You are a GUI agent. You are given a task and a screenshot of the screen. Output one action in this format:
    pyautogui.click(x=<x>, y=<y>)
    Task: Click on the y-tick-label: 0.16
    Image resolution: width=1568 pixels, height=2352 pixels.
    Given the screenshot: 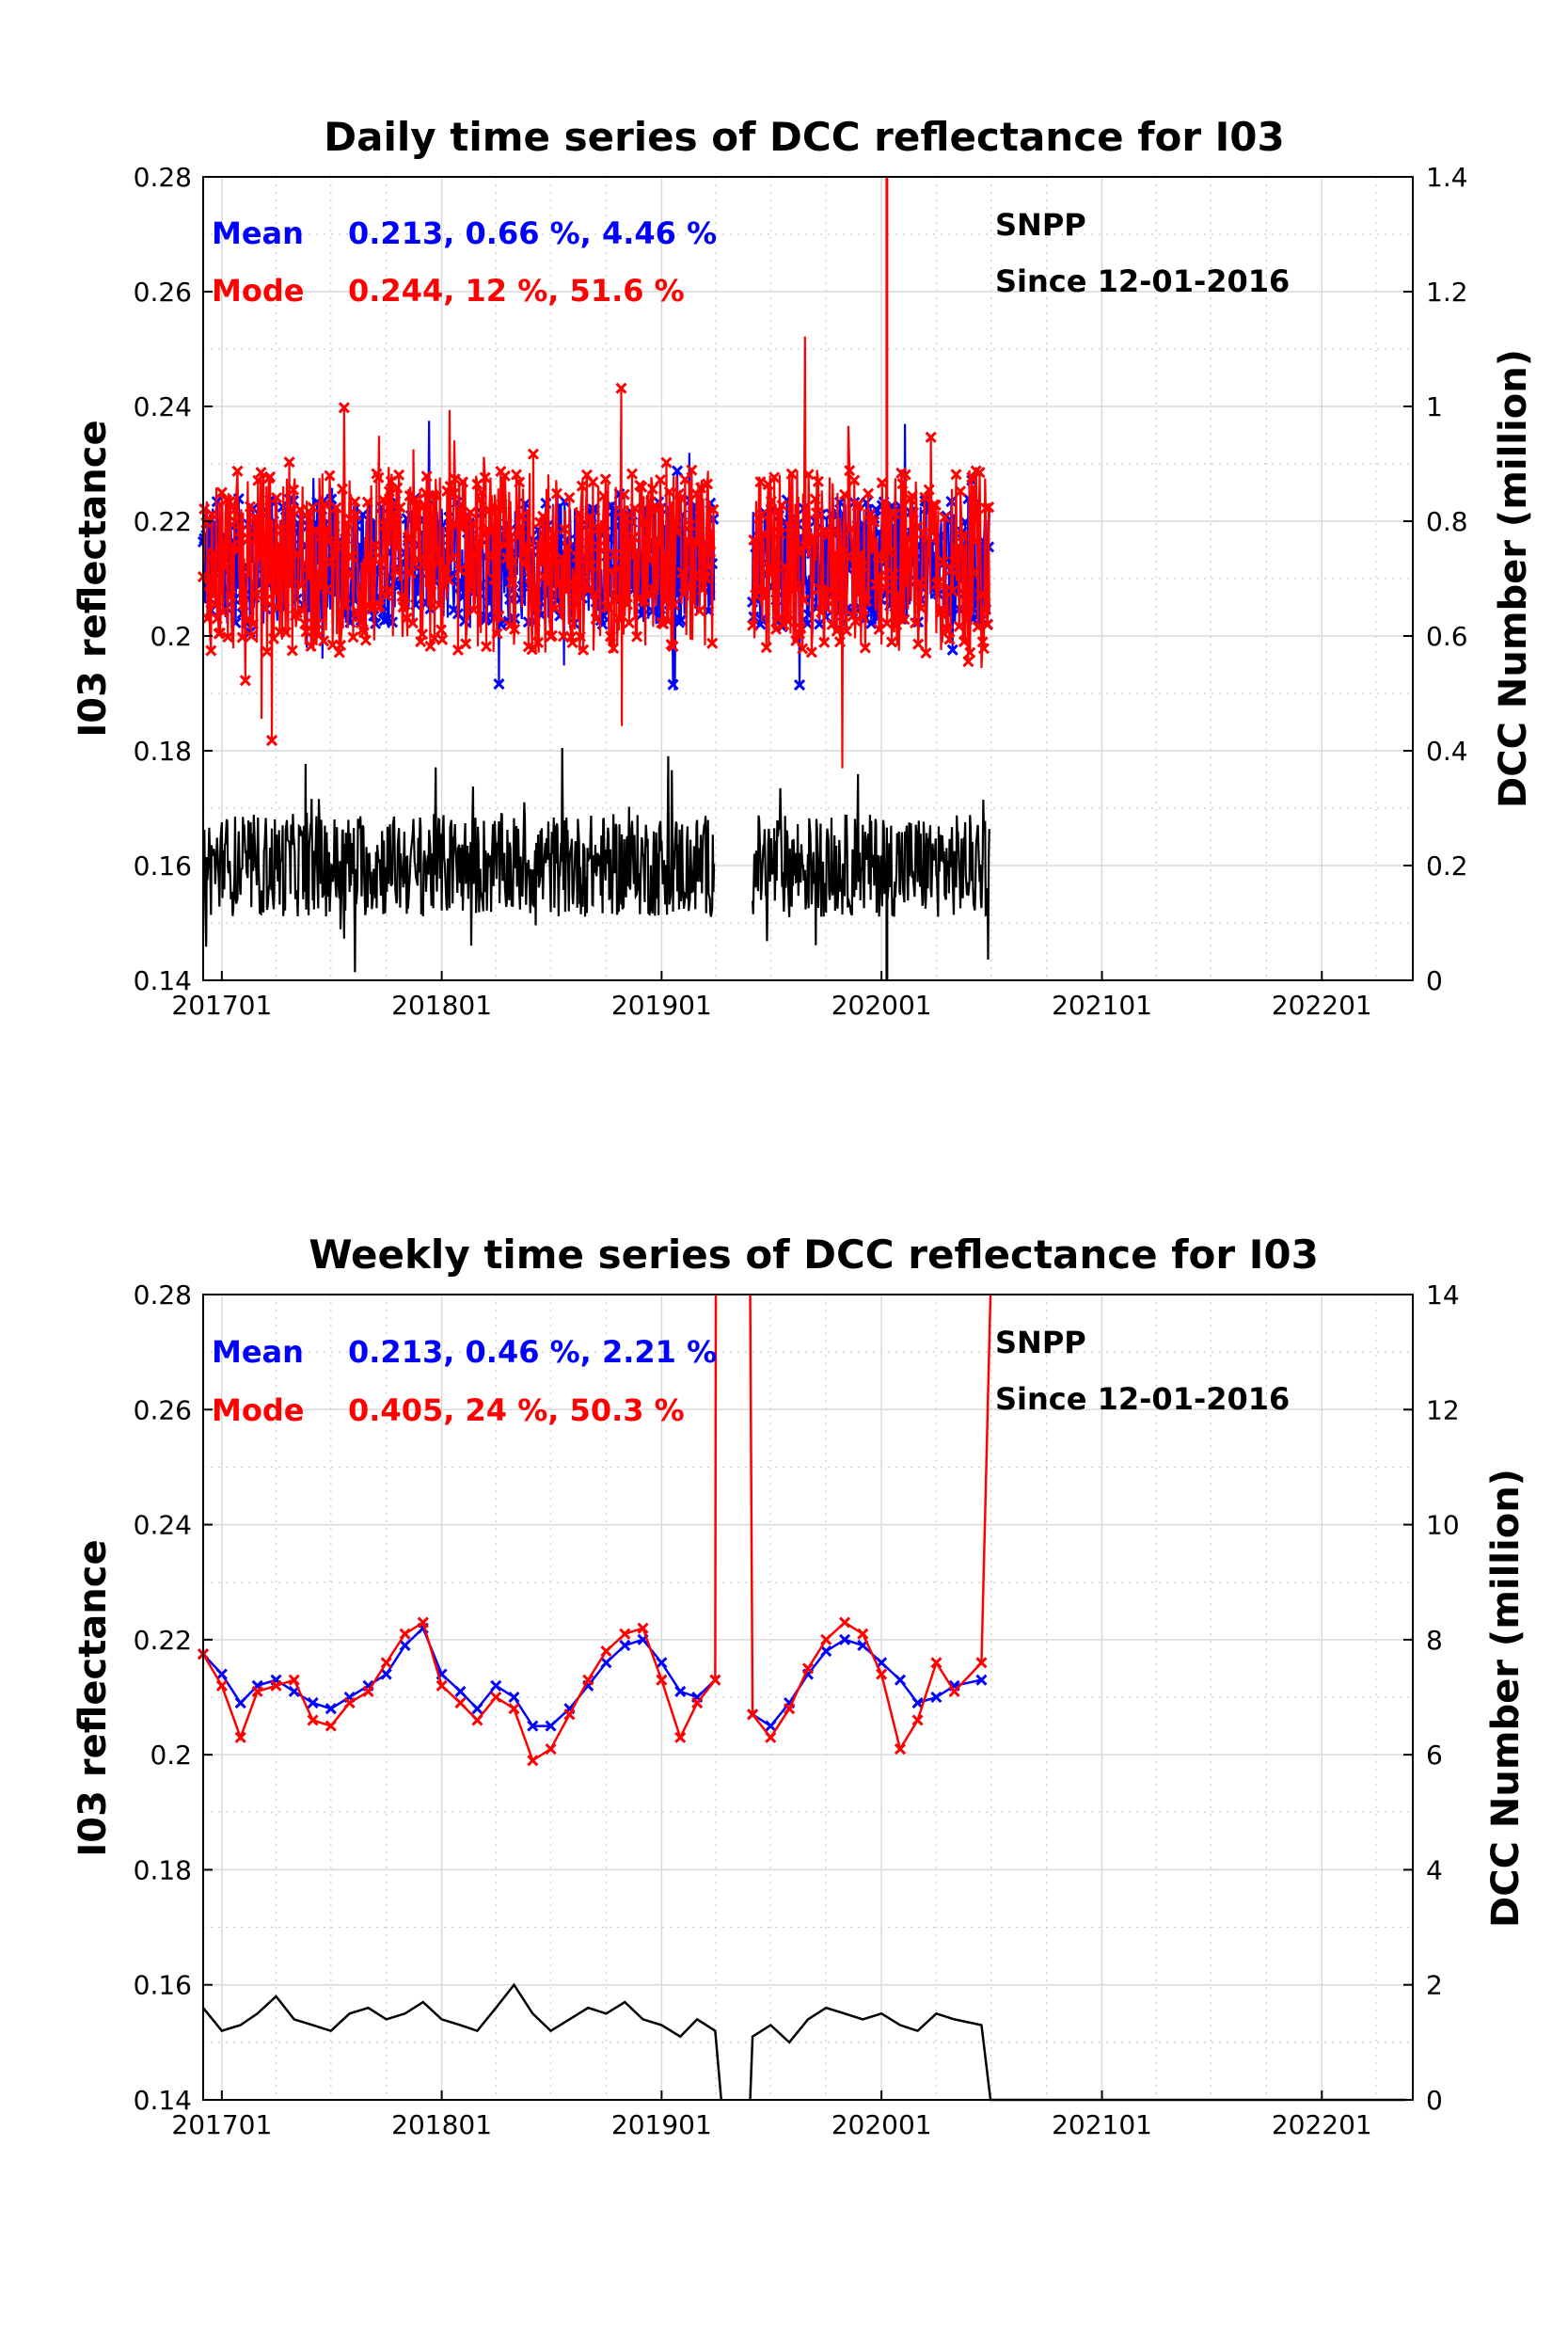 What is the action you would take?
    pyautogui.click(x=163, y=866)
    